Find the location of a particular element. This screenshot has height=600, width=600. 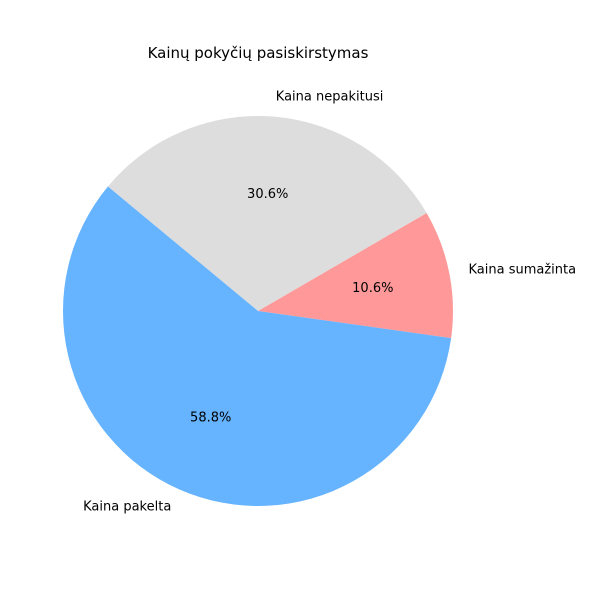

chart-title: Kainų pokyčių pasiskirstymas is located at coordinates (258, 53).